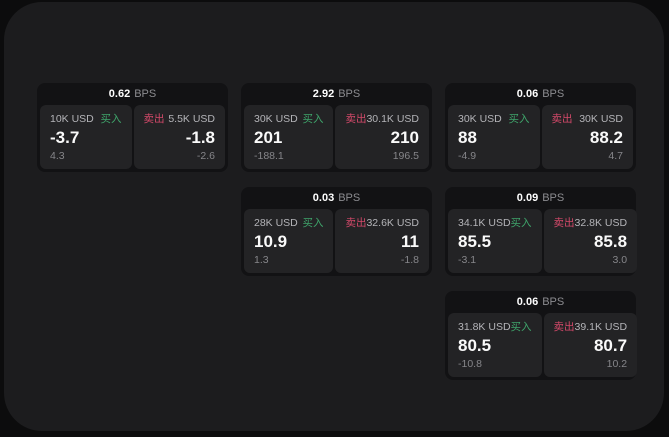 The width and height of the screenshot is (669, 437). What do you see at coordinates (261, 260) in the screenshot?
I see `buy-delta: 1.3` at bounding box center [261, 260].